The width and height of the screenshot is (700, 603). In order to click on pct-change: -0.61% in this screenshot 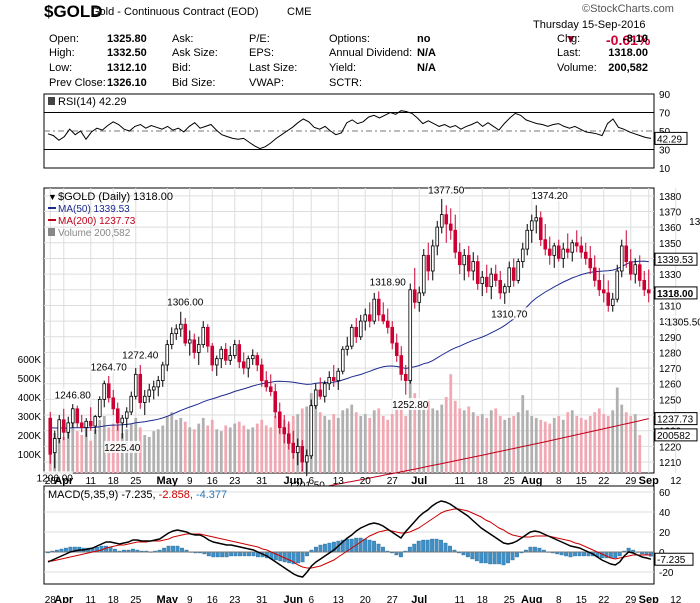, I will do `click(628, 40)`.